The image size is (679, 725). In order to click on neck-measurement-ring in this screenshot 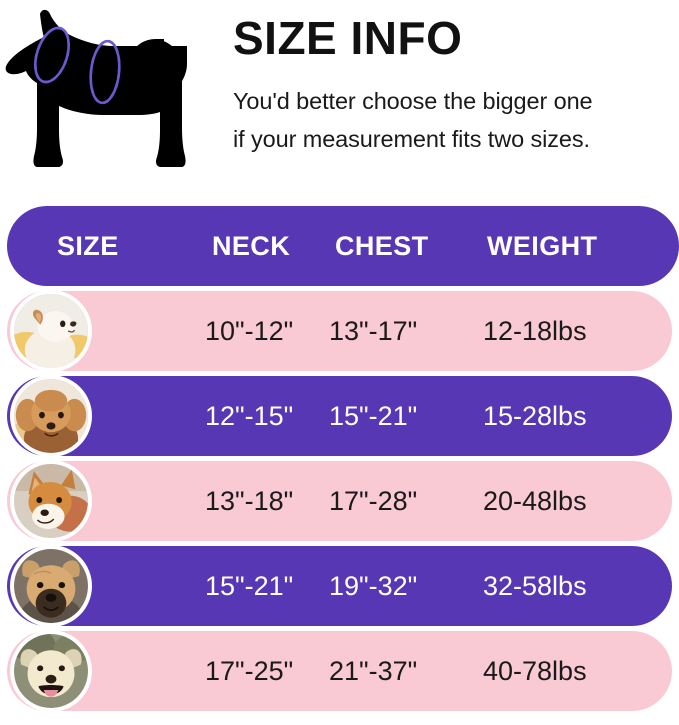, I will do `click(52, 55)`.